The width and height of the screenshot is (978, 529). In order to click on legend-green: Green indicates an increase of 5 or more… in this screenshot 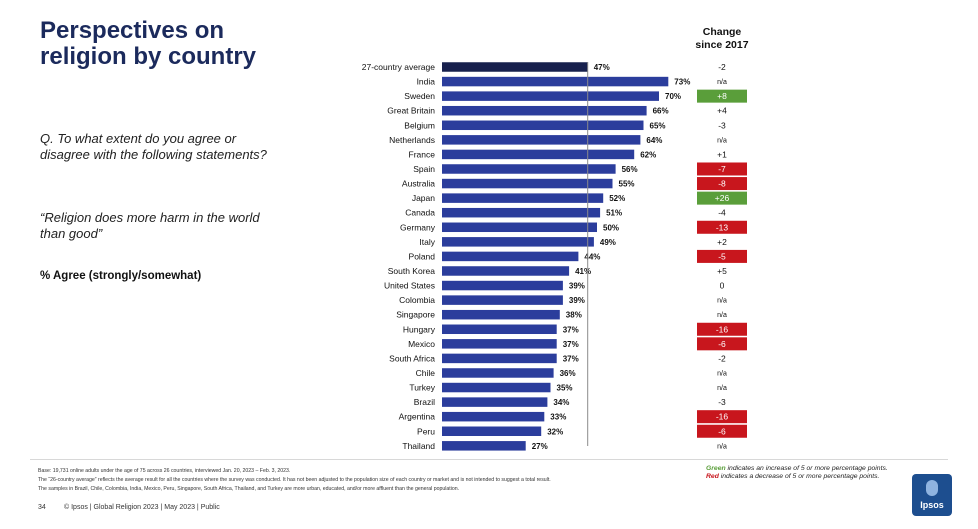, I will do `click(797, 469)`.